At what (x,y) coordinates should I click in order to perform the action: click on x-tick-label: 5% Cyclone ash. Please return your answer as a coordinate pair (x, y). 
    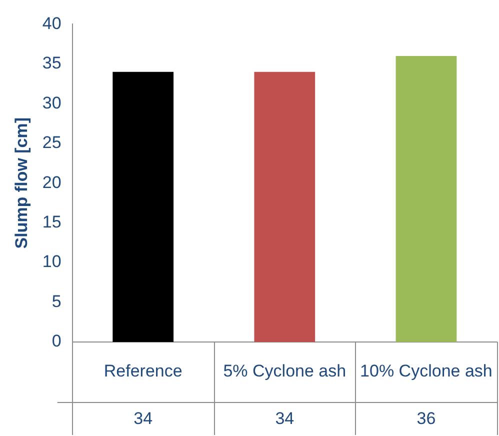
    Looking at the image, I should click on (284, 371).